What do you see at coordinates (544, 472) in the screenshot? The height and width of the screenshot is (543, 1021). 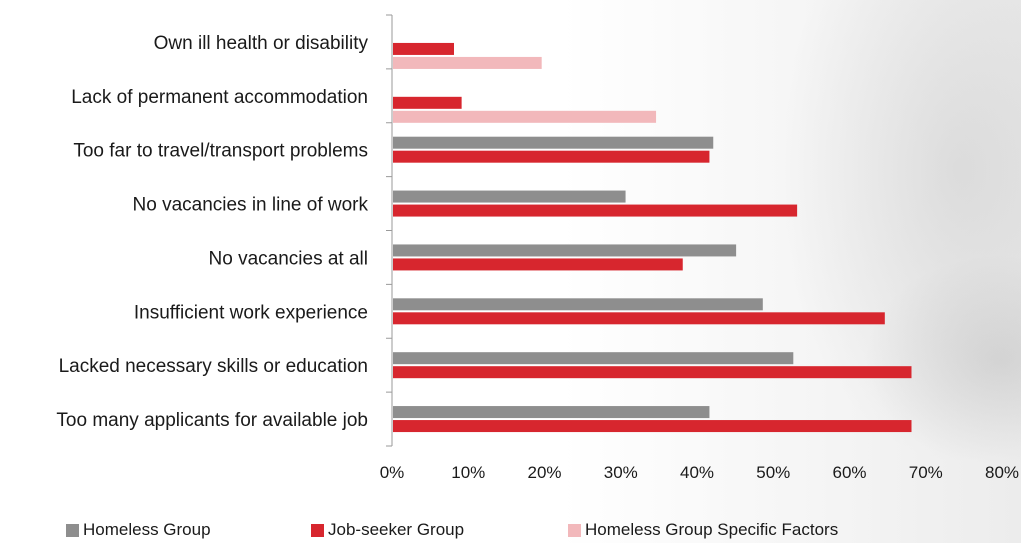 I see `x-tick-label: 20%` at bounding box center [544, 472].